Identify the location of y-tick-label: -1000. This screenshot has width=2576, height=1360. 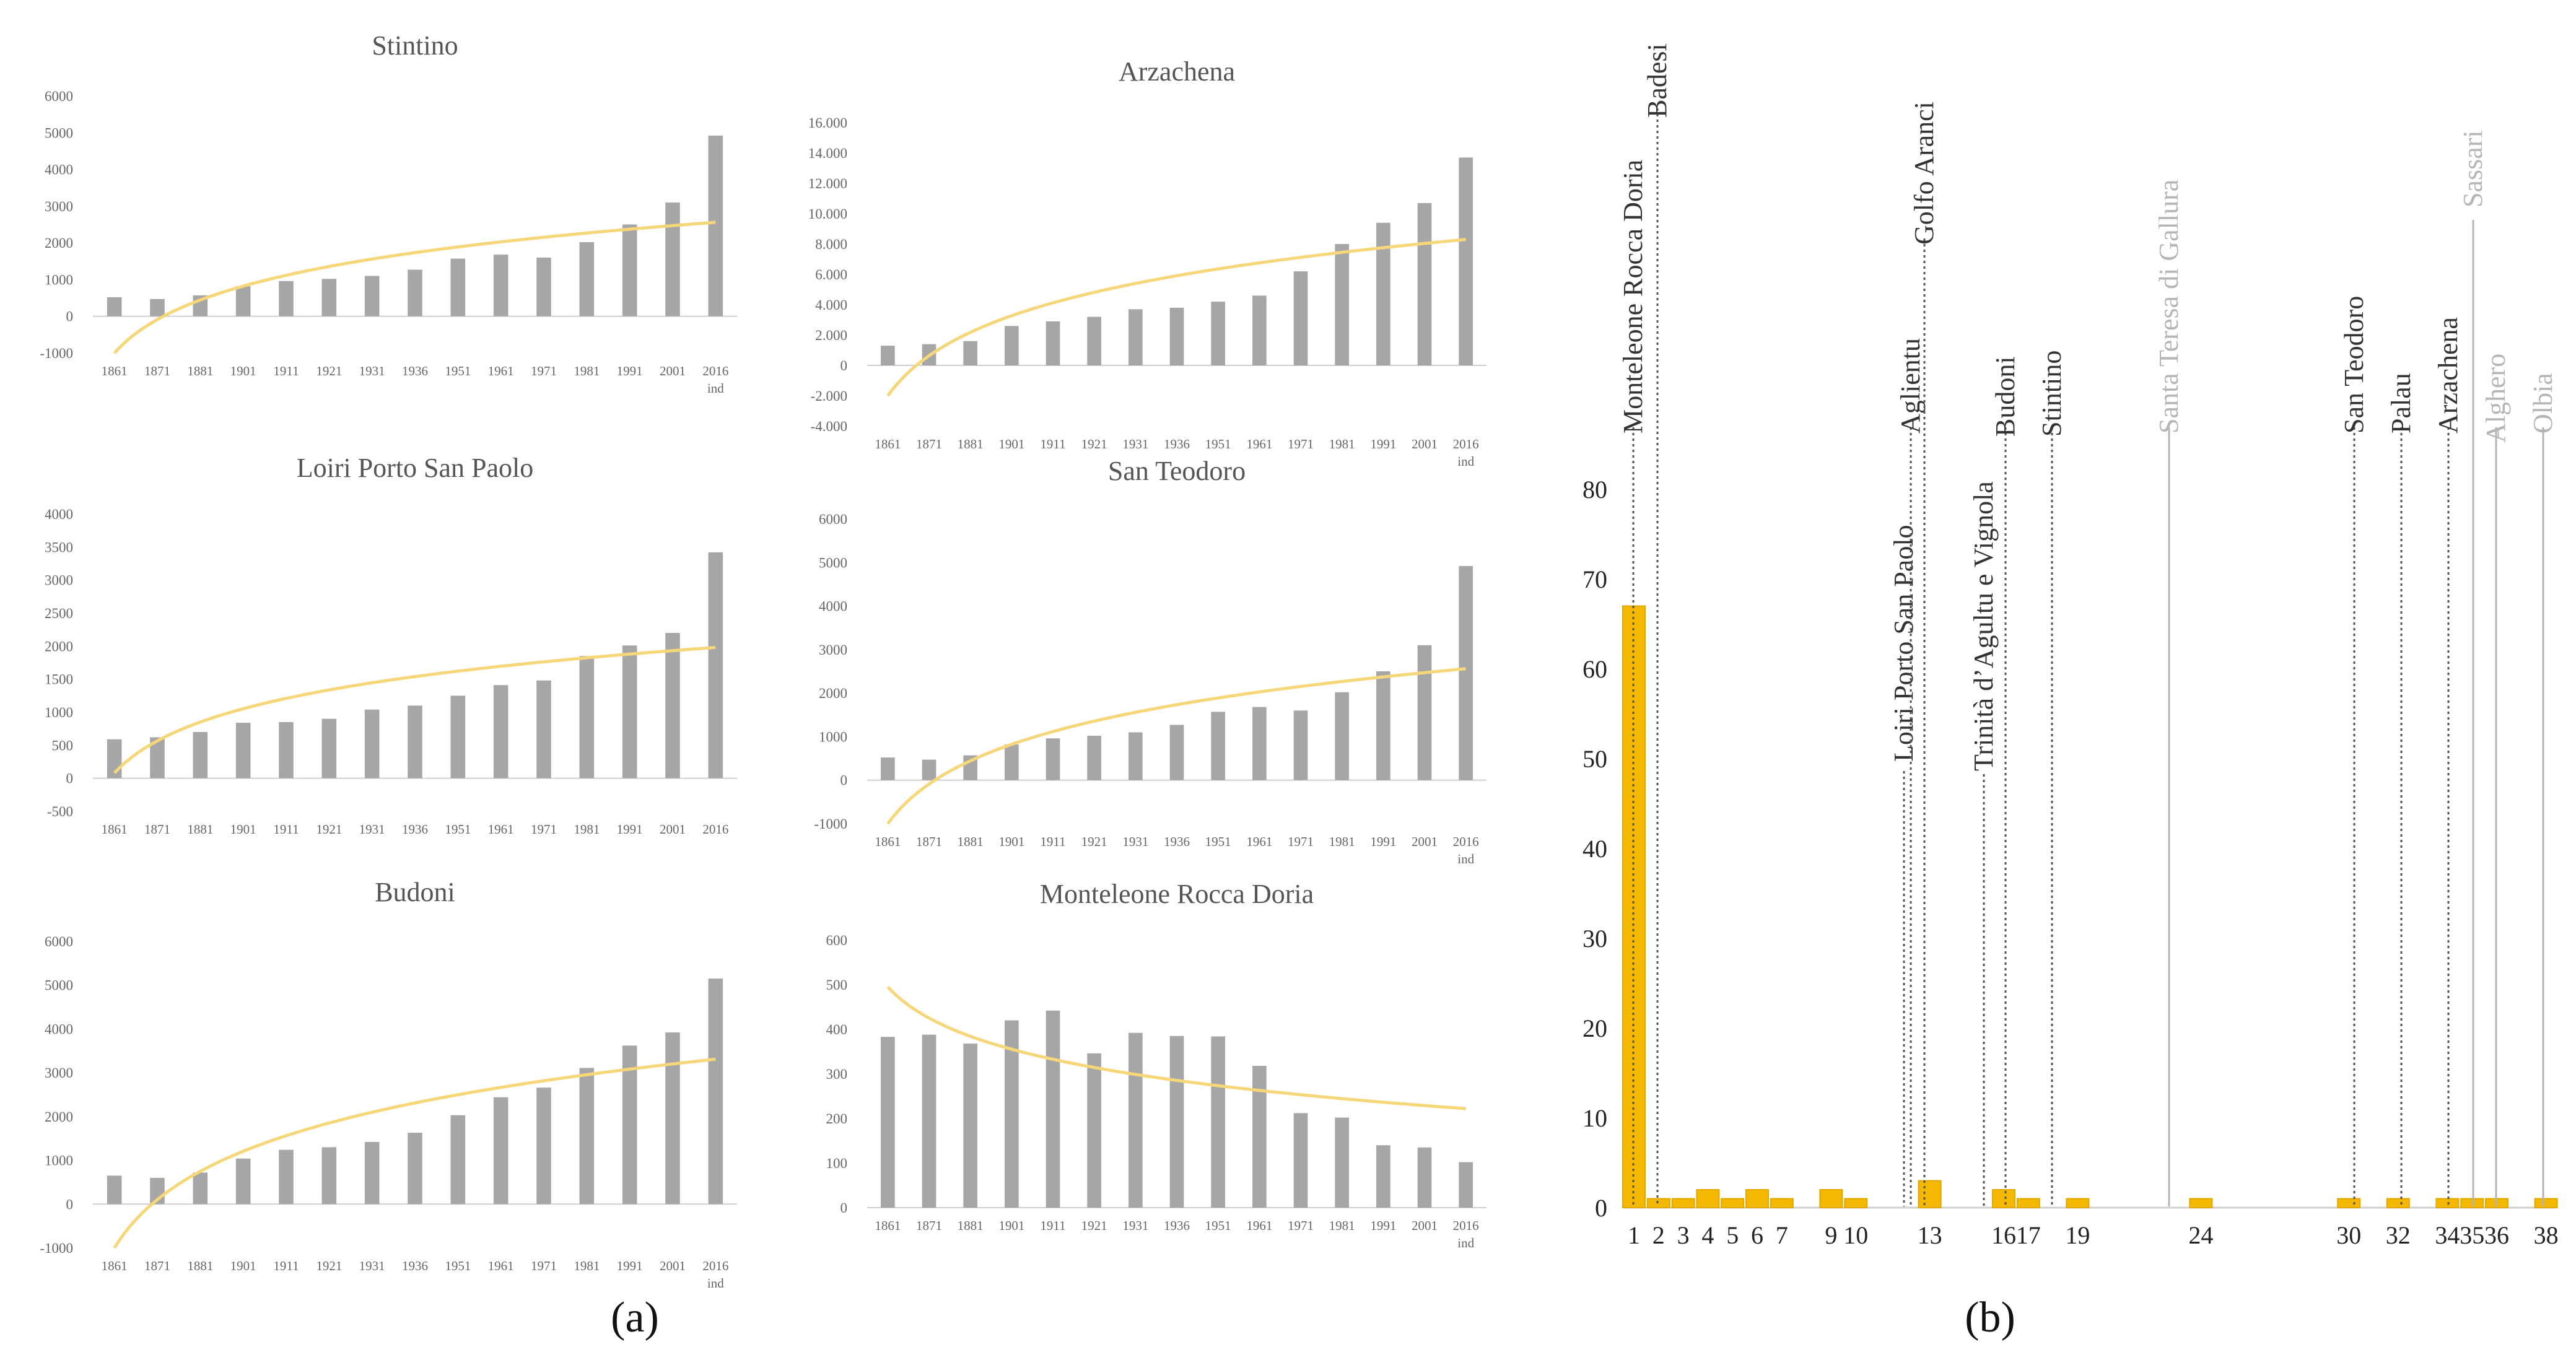
(56, 1248).